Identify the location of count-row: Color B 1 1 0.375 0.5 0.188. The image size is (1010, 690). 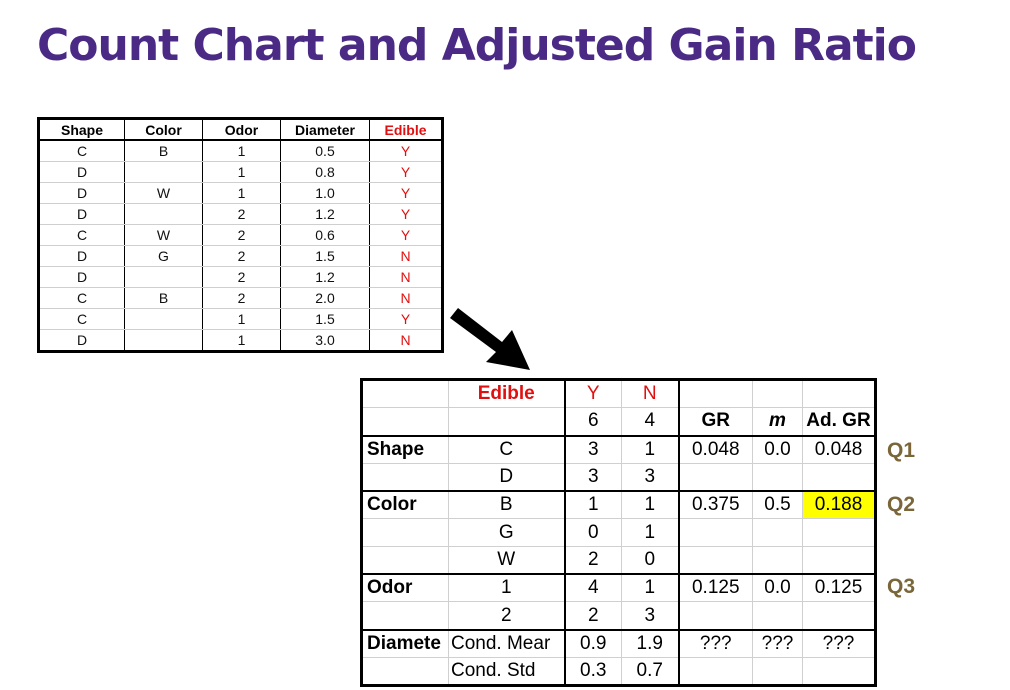
(618, 505).